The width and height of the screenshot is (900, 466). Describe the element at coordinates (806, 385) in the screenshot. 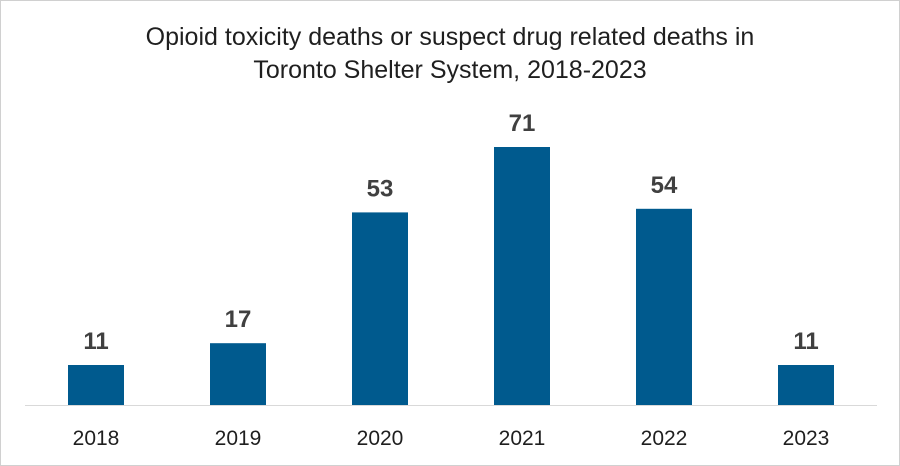

I see `bar-2023` at that location.